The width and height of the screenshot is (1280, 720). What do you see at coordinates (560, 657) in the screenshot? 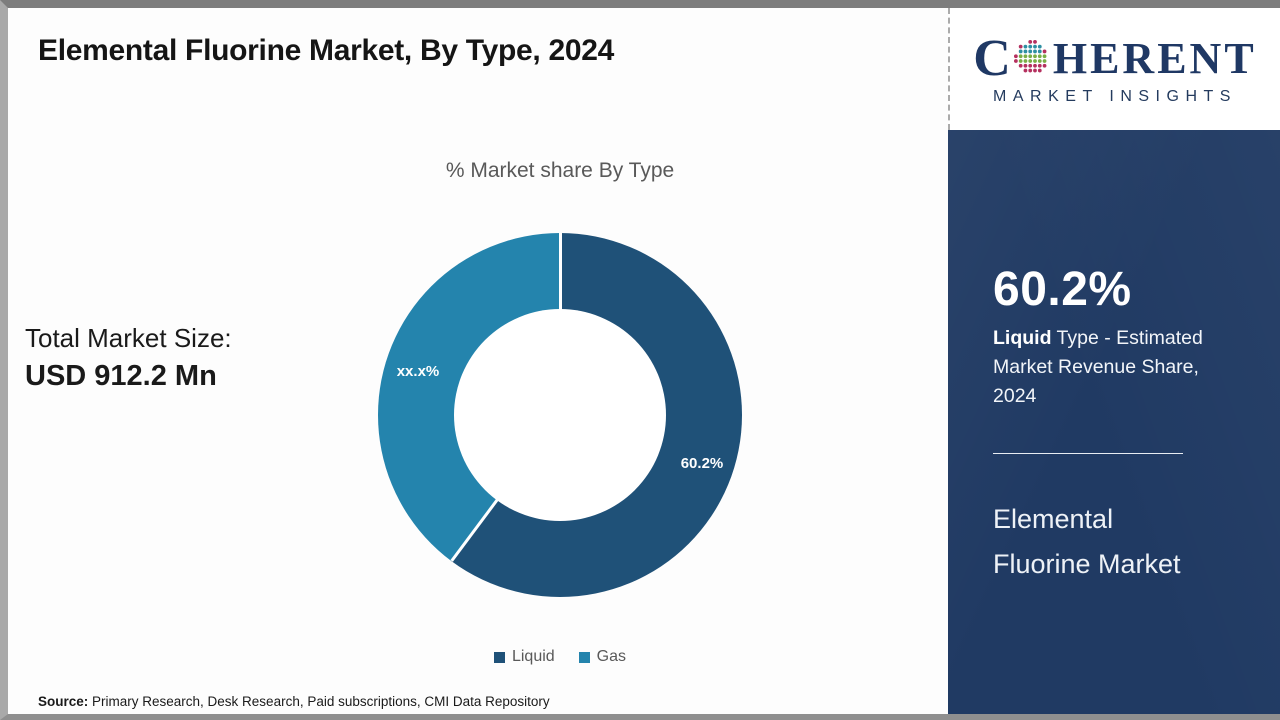
I see `chart-legend: Liquid Gas` at bounding box center [560, 657].